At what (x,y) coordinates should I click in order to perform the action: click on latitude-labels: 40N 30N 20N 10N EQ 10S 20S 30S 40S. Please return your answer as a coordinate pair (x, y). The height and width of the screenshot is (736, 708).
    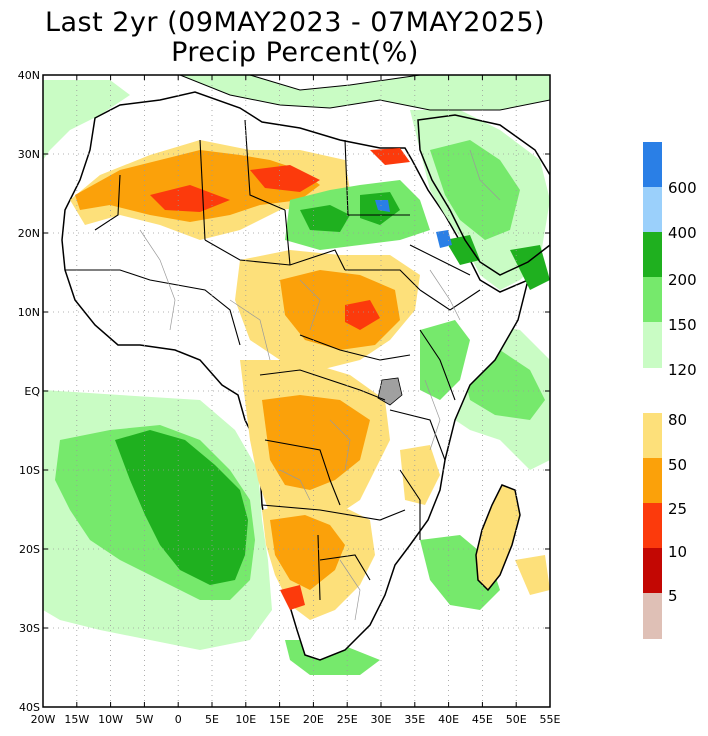
    Looking at the image, I should click on (29, 391).